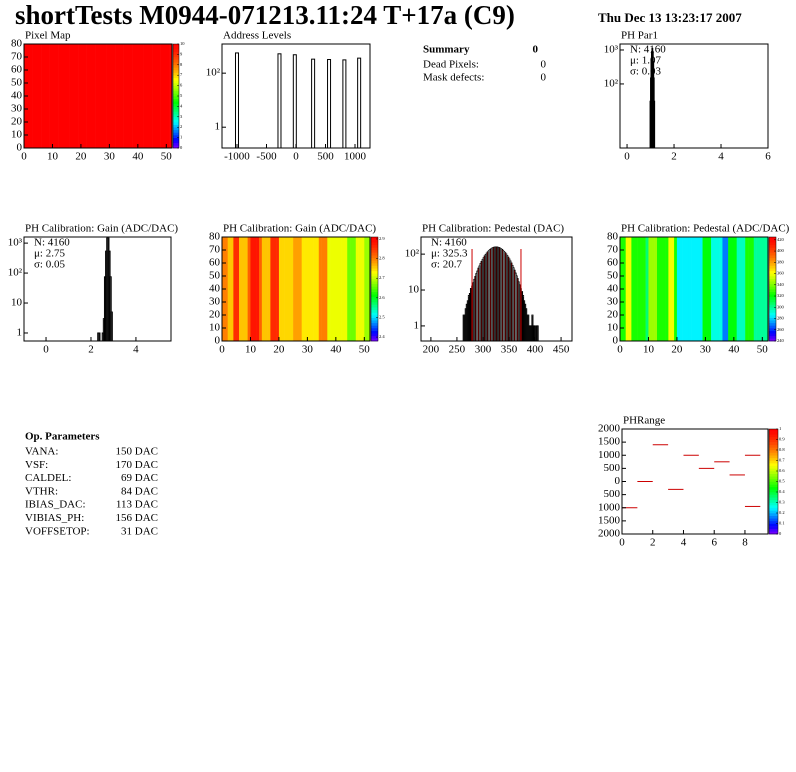 The height and width of the screenshot is (772, 796). What do you see at coordinates (734, 350) in the screenshot?
I see `x-tick-label: 40` at bounding box center [734, 350].